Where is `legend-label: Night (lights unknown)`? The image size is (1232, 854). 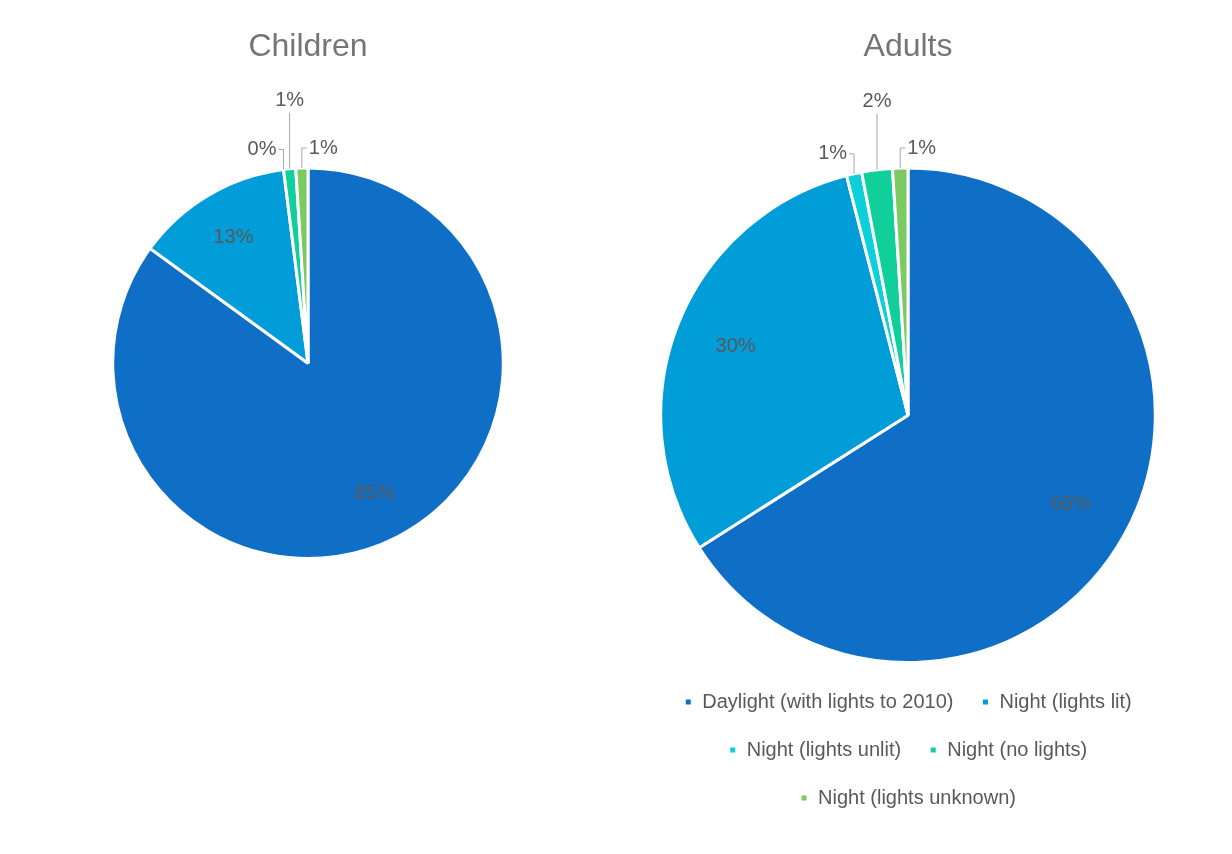 legend-label: Night (lights unknown) is located at coordinates (917, 796).